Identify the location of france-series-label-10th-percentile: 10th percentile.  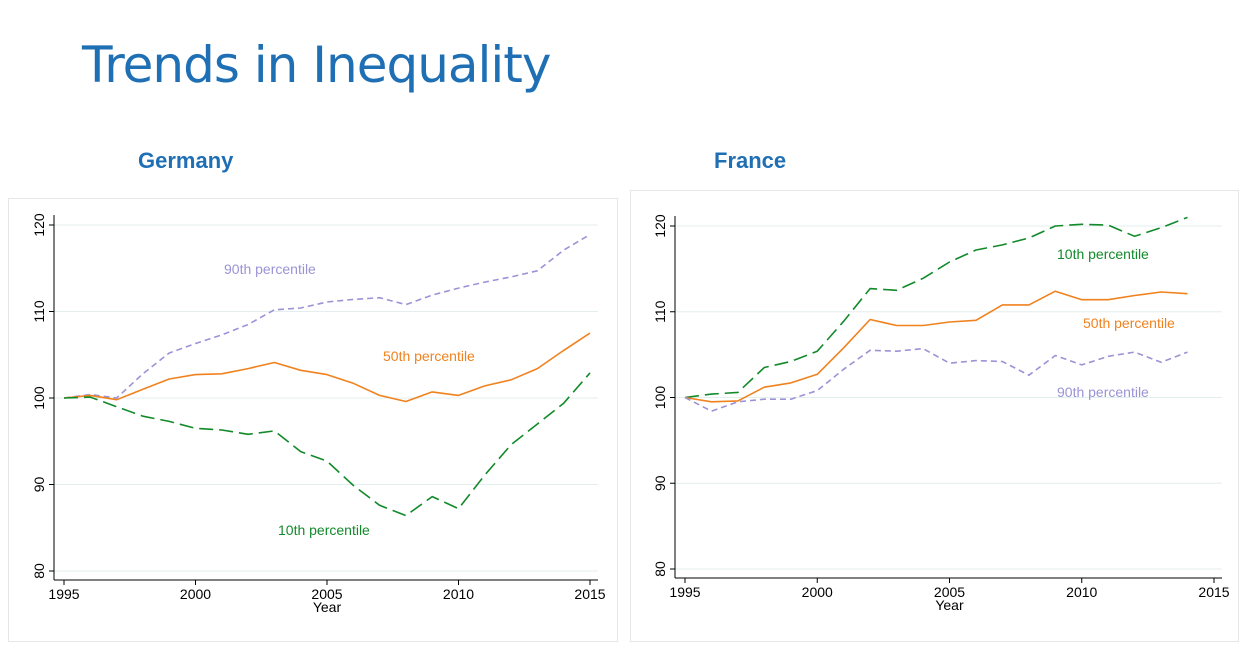
(1103, 254).